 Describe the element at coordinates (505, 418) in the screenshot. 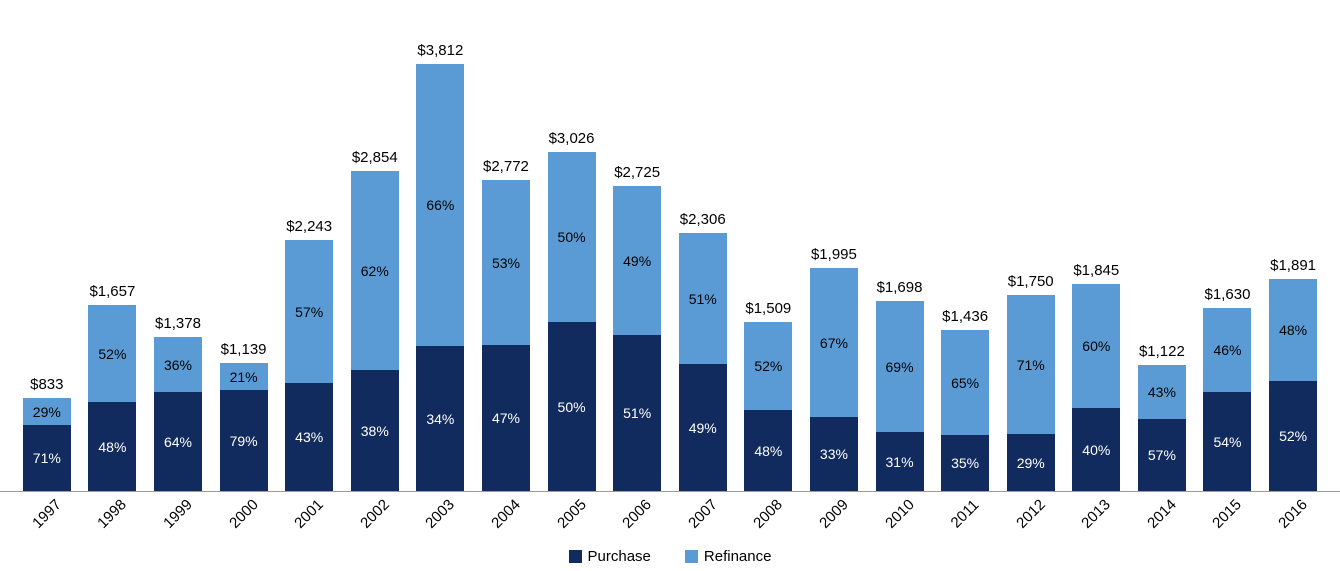

I see `purchase-segment: 47%` at that location.